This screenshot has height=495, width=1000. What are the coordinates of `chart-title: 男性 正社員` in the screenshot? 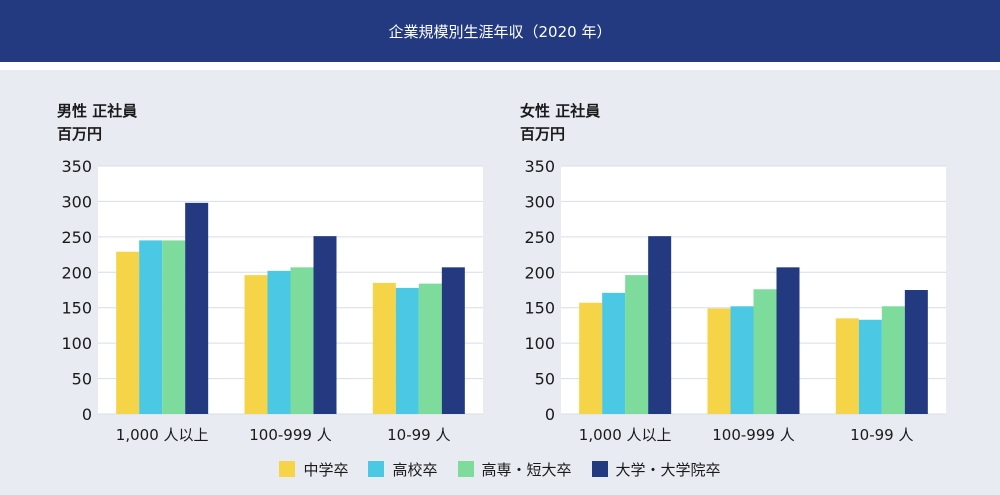 It's located at (97, 111).